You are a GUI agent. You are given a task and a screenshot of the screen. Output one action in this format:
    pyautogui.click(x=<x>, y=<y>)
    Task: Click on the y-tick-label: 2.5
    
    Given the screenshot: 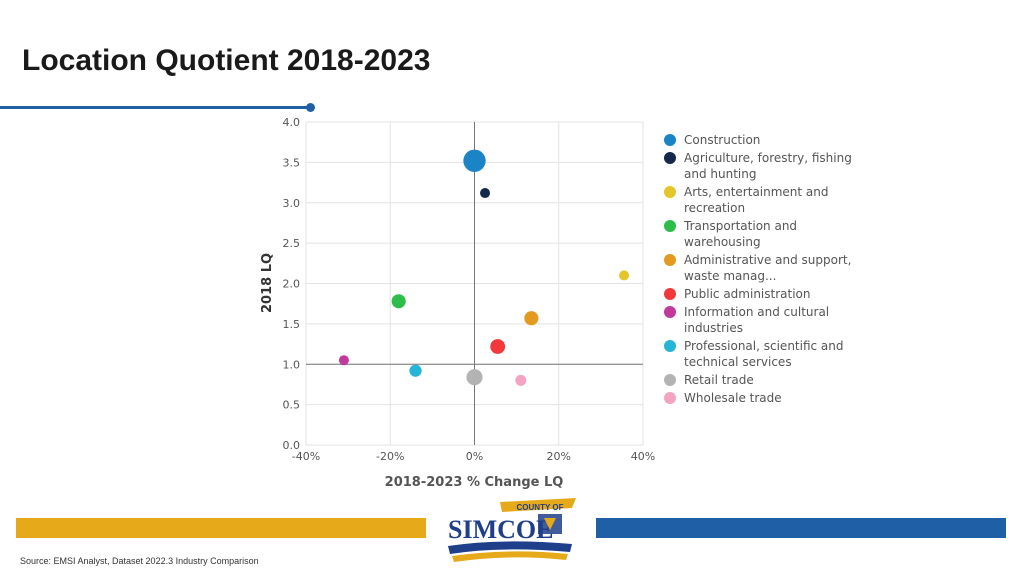 What is the action you would take?
    pyautogui.click(x=292, y=243)
    